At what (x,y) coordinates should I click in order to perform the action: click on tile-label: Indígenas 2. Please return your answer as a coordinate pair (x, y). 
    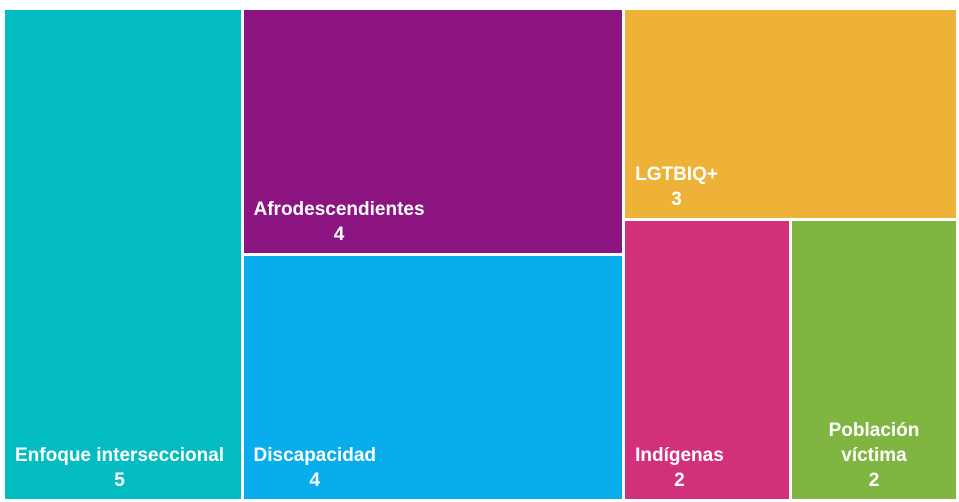
    Looking at the image, I should click on (679, 468).